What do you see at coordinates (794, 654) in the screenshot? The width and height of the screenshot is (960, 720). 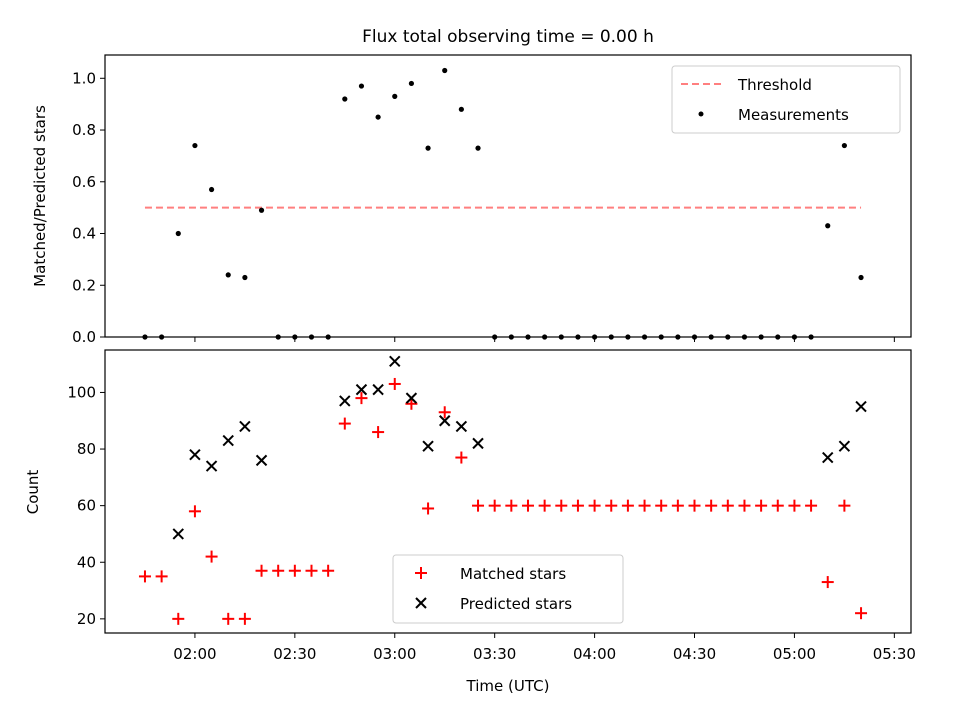 I see `bottom-x-tick-label: 05:00` at bounding box center [794, 654].